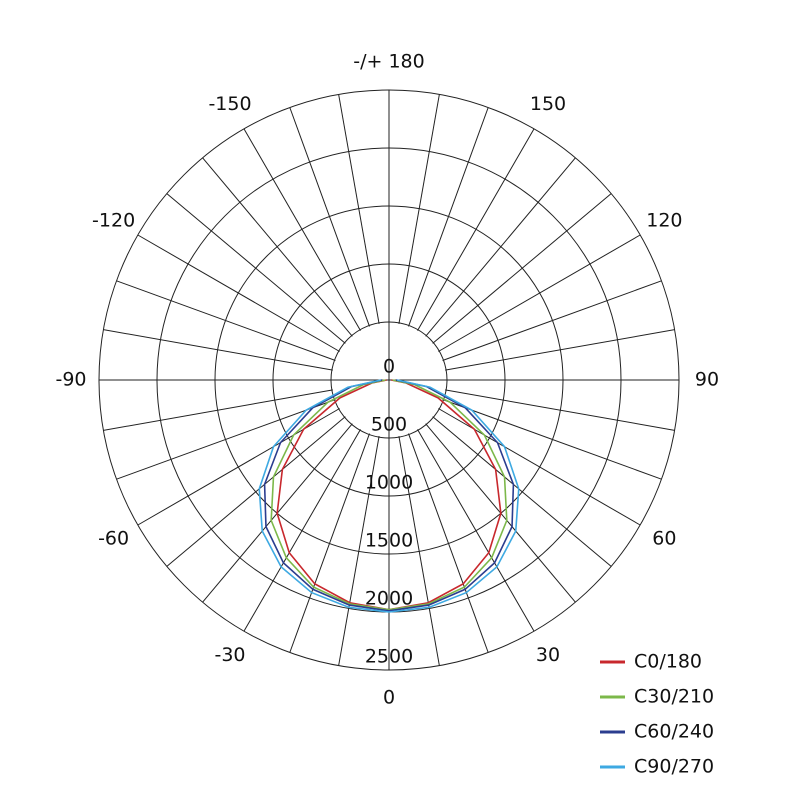 This screenshot has height=800, width=800. What do you see at coordinates (674, 697) in the screenshot?
I see `legend-label: C30/210` at bounding box center [674, 697].